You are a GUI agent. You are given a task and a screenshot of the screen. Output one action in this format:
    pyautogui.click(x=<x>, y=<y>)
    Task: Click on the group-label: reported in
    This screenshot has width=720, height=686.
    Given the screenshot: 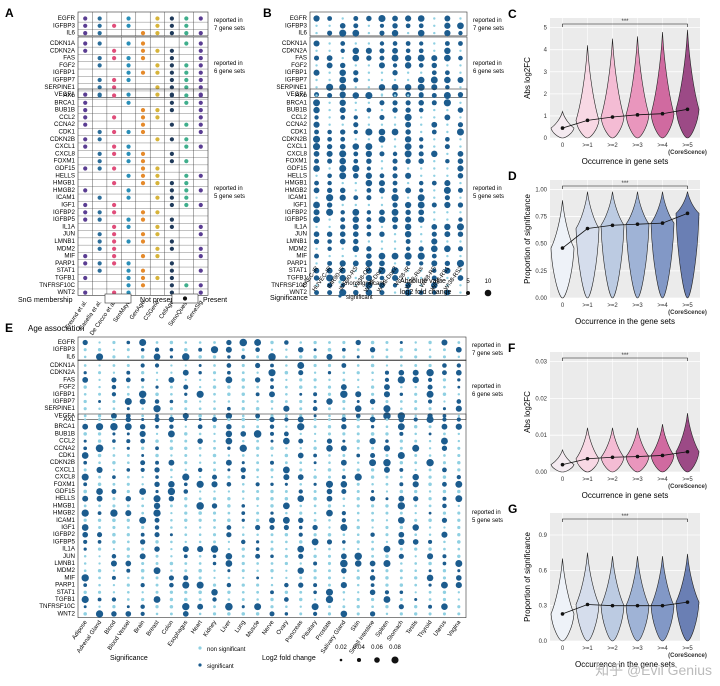 What is the action you would take?
    pyautogui.click(x=486, y=346)
    